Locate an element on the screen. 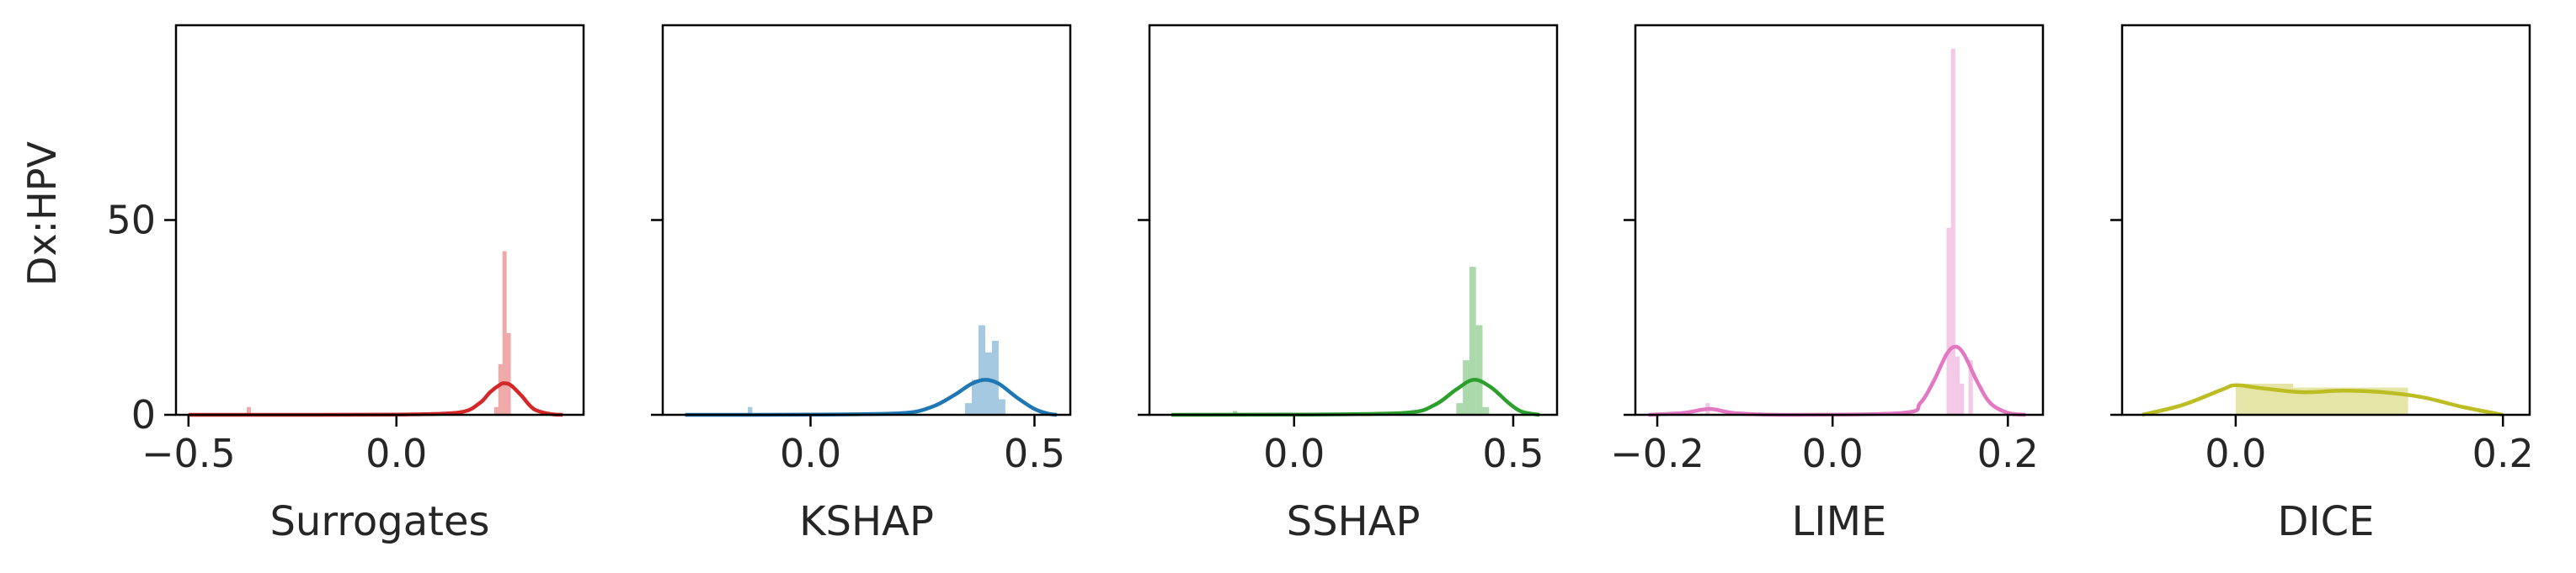 This screenshot has width=2576, height=573. y-tick-label: 50 is located at coordinates (131, 220).